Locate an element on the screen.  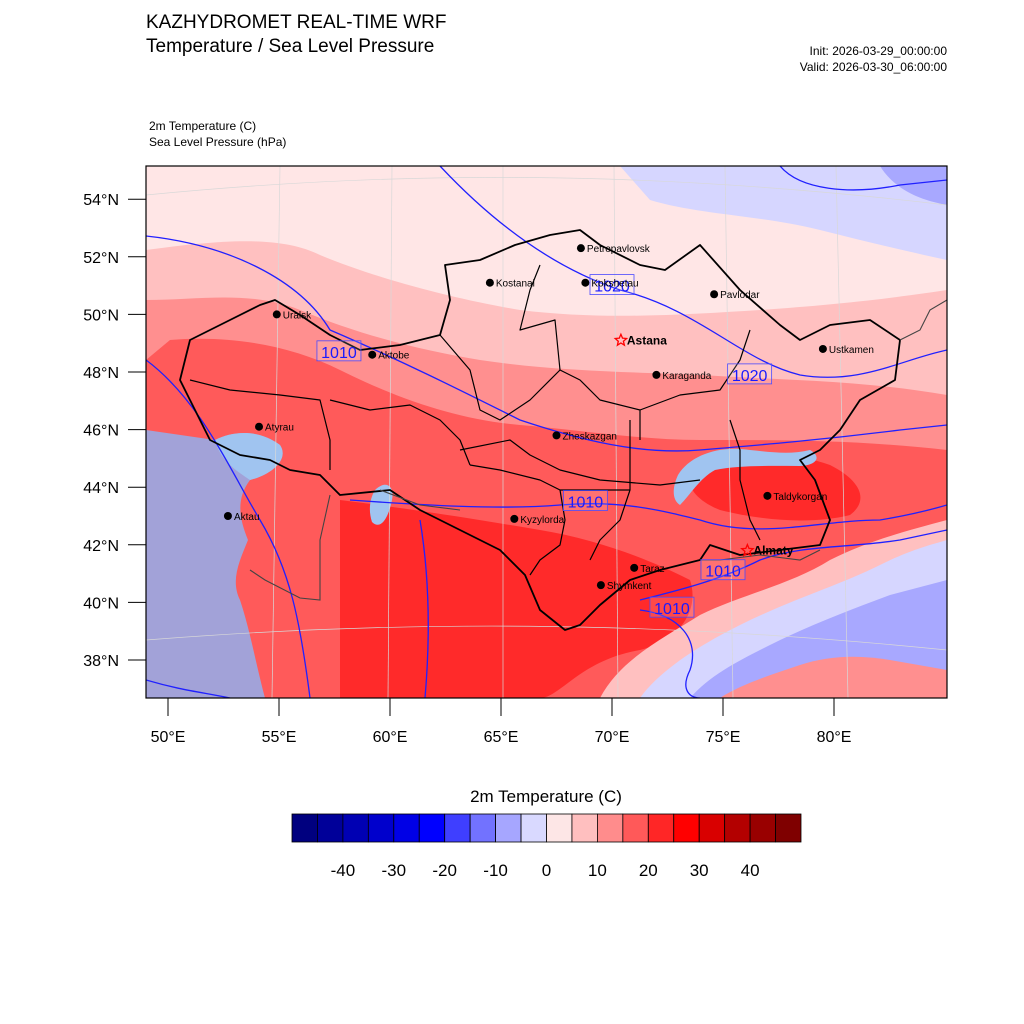
lon-tick-label: 60°E is located at coordinates (390, 737).